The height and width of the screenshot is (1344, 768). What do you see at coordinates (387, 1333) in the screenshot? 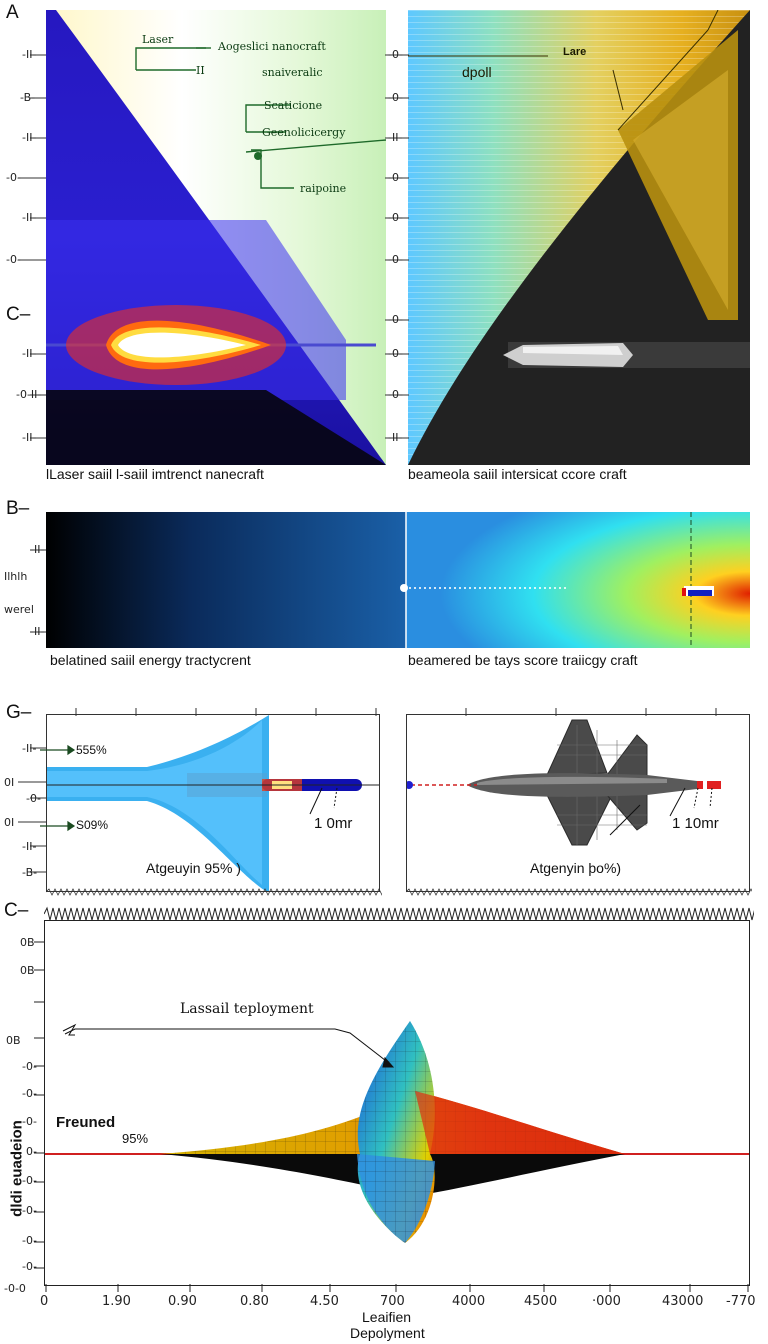
I see `c-xlabel-2: Depolyment` at bounding box center [387, 1333].